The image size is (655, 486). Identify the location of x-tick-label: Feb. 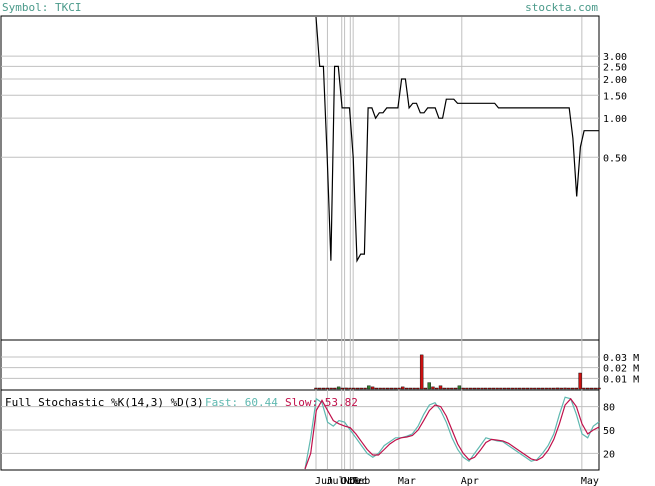
(361, 481).